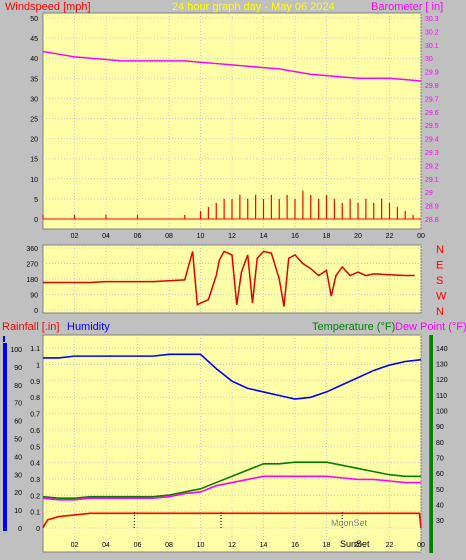  What do you see at coordinates (432, 19) in the screenshot?
I see `barometer-tick-label: 30.3` at bounding box center [432, 19].